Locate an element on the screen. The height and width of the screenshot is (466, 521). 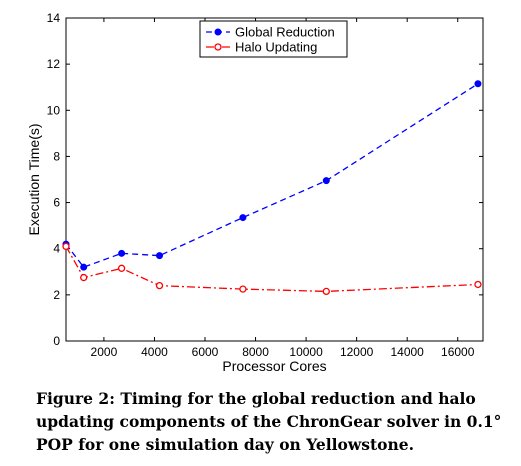
y-tick-label: 2 is located at coordinates (56, 295).